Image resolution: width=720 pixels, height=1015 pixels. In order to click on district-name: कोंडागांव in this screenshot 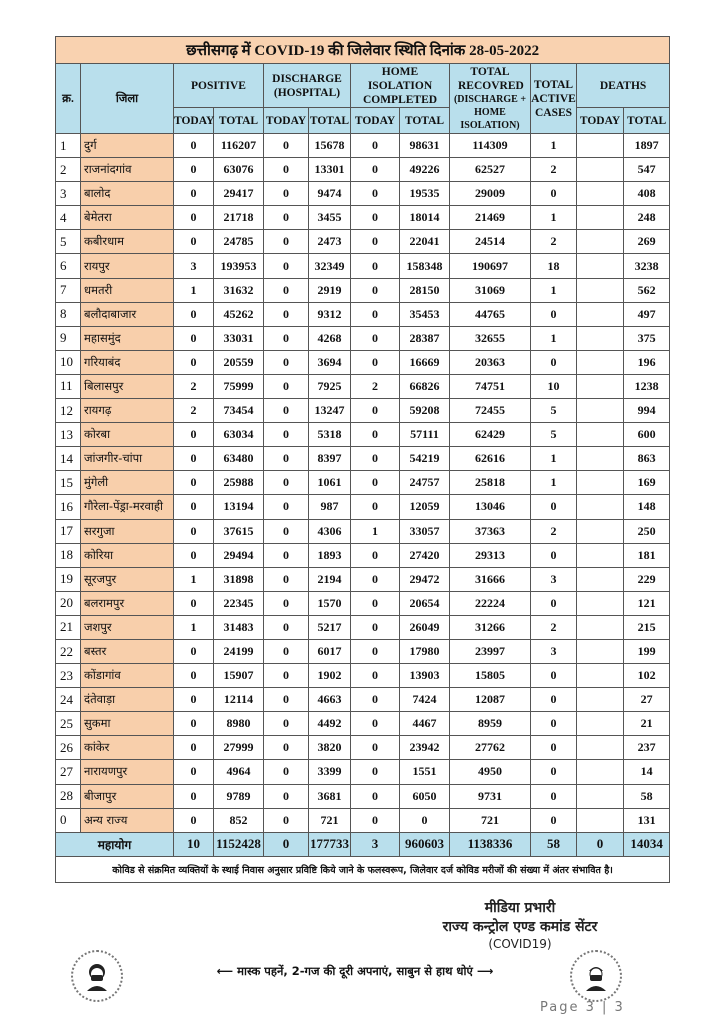, I will do `click(127, 676)`.